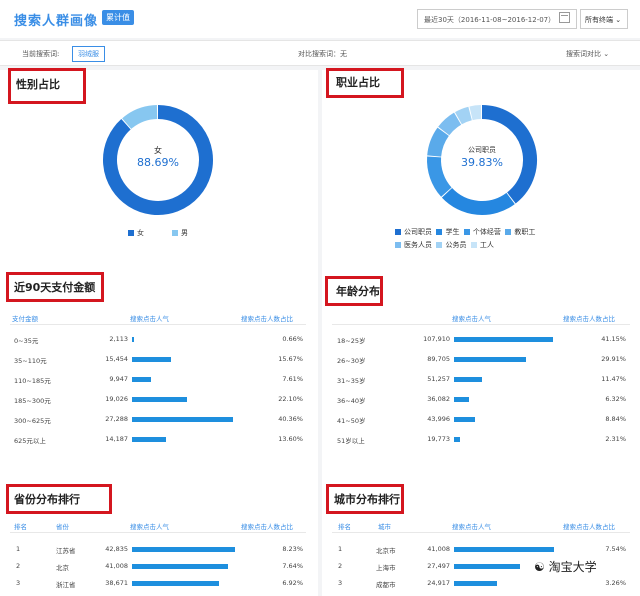 Image resolution: width=640 pixels, height=596 pixels. Describe the element at coordinates (41, 54) in the screenshot. I see `current-keyword-label: 当前搜索词:` at that location.